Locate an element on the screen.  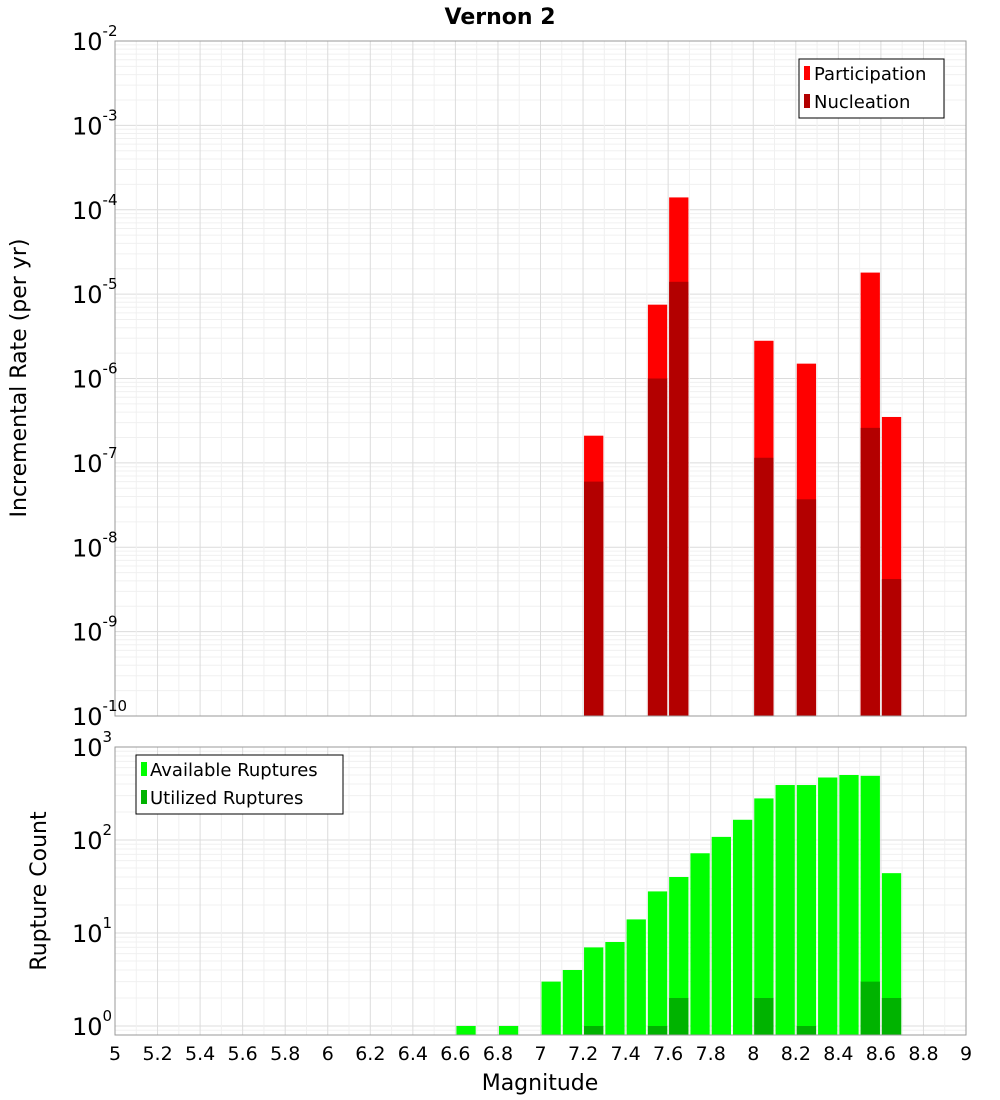
count-y-tick-label: 10¹ is located at coordinates (92, 931).